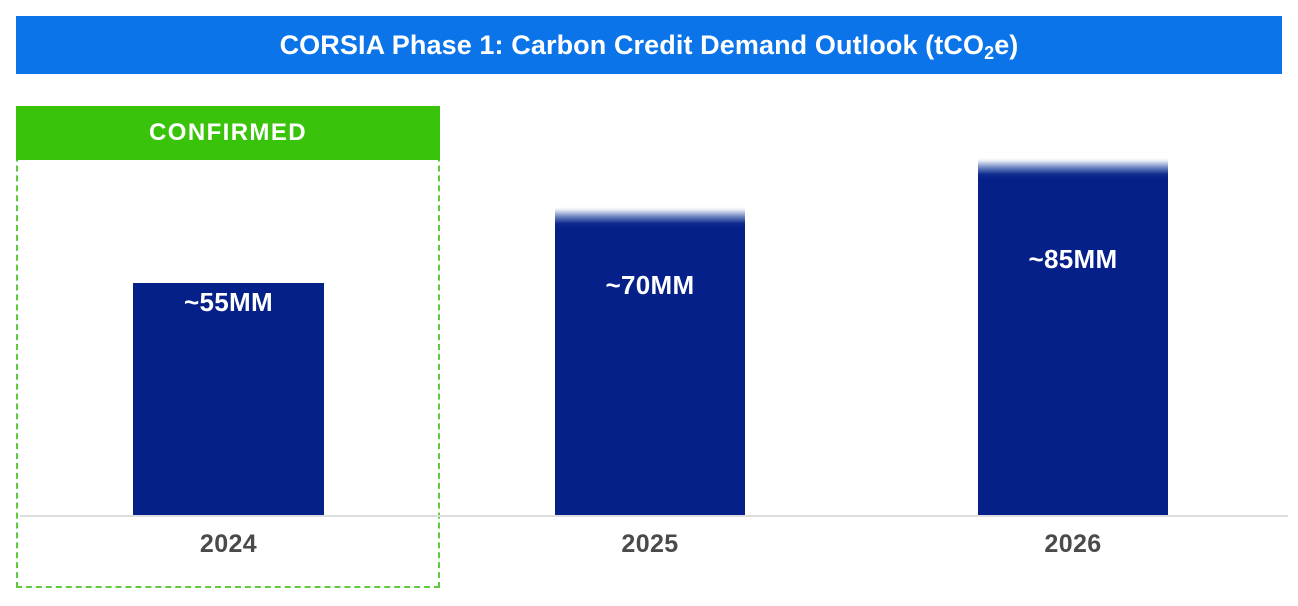 Image resolution: width=1298 pixels, height=606 pixels. What do you see at coordinates (228, 399) in the screenshot?
I see `bar-2024: ~55MM` at bounding box center [228, 399].